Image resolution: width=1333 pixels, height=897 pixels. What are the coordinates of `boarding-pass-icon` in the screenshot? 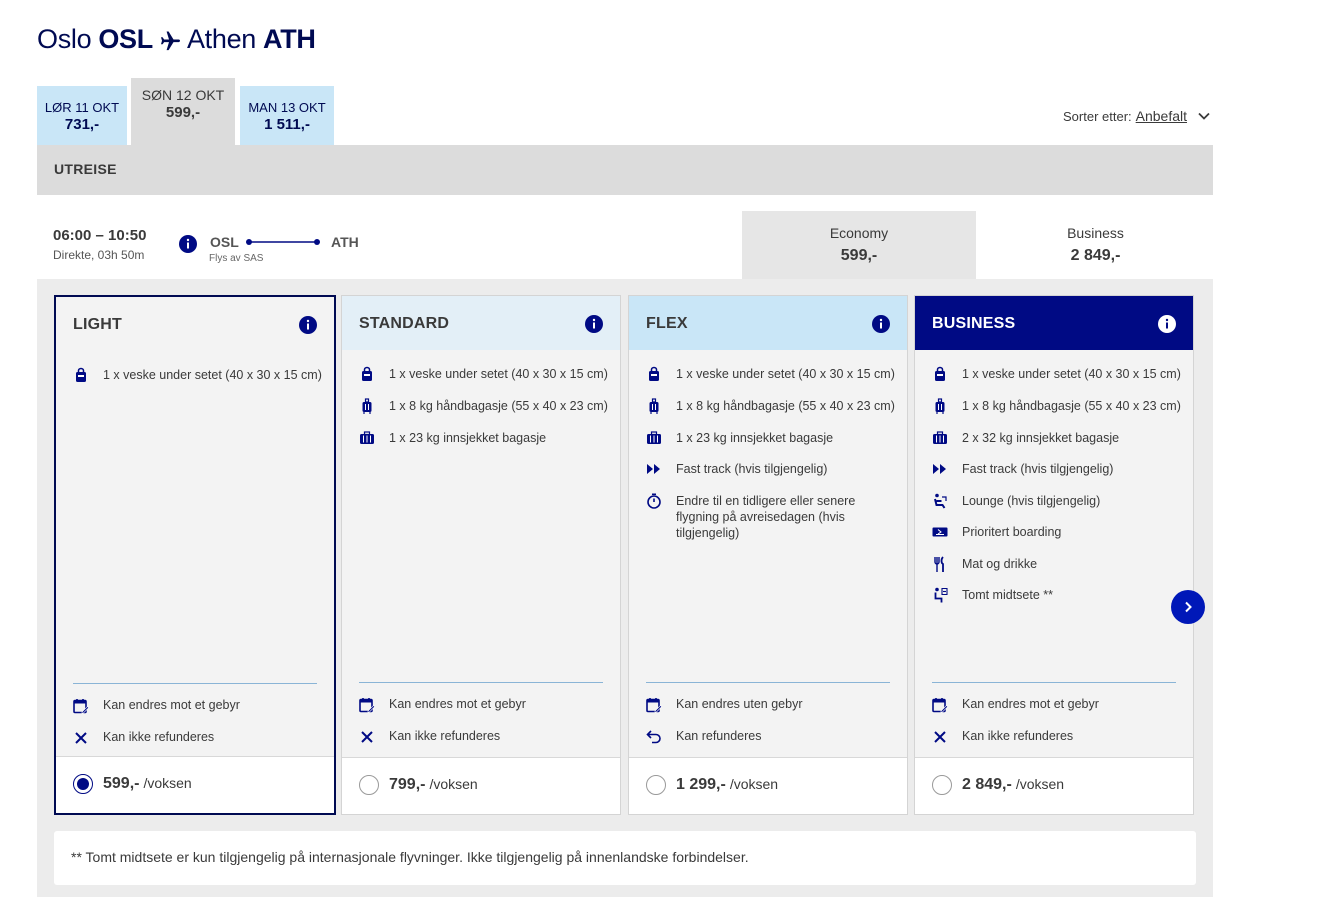 It's located at (940, 532).